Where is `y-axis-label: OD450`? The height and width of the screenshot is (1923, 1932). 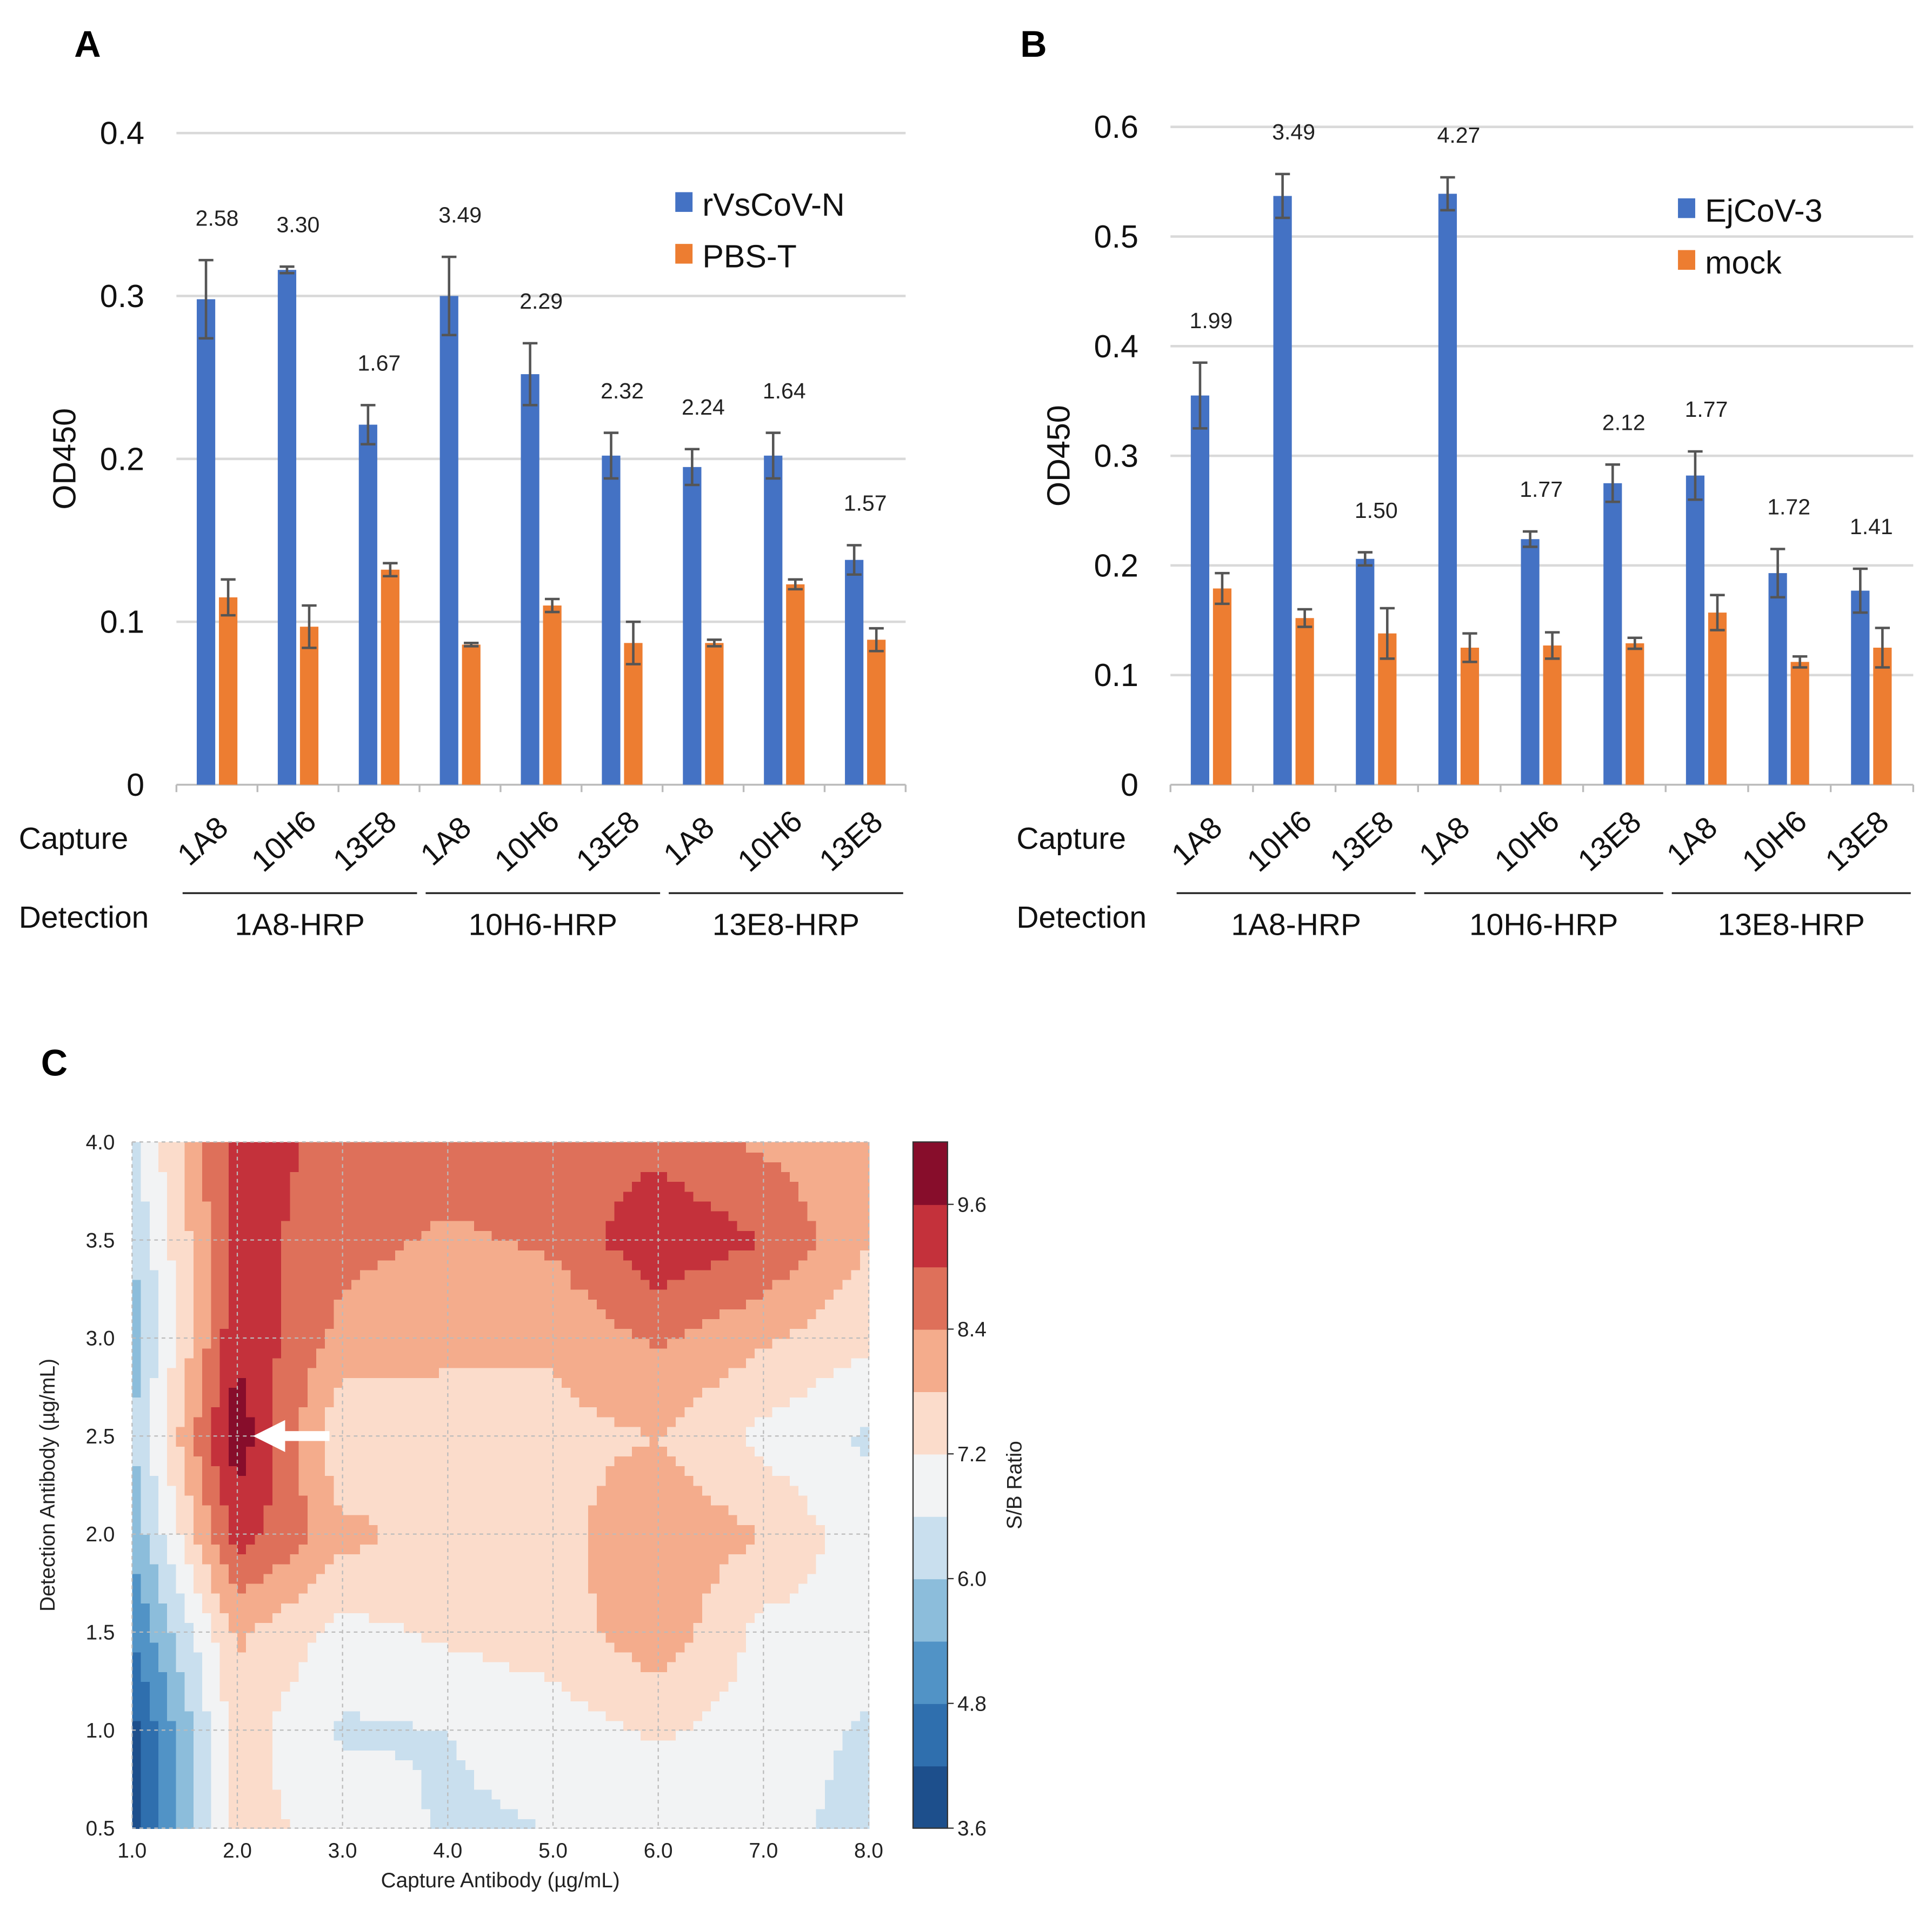 y-axis-label: OD450 is located at coordinates (1058, 456).